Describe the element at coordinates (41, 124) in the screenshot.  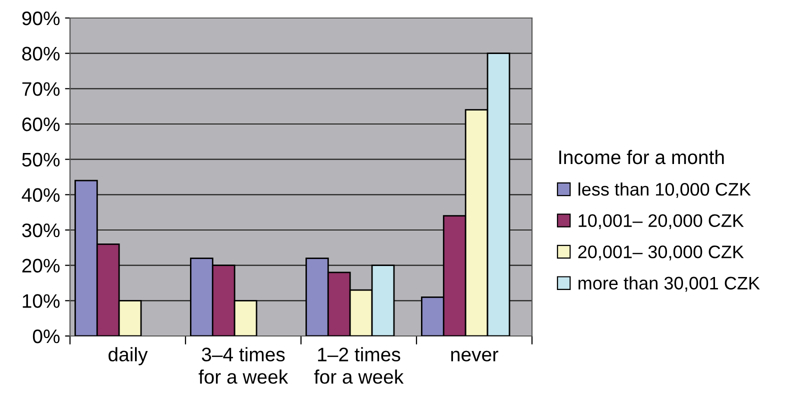
I see `y-tick-label: 60%` at that location.